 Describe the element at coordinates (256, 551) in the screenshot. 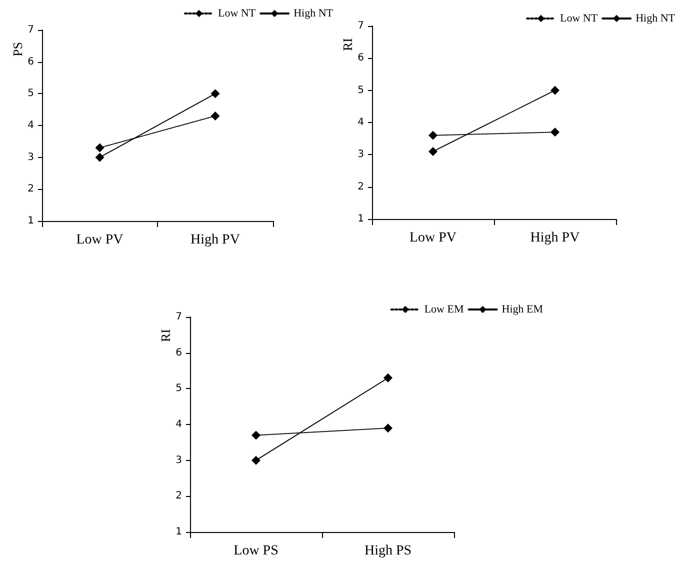

I see `x-tick-label: Low PS` at that location.